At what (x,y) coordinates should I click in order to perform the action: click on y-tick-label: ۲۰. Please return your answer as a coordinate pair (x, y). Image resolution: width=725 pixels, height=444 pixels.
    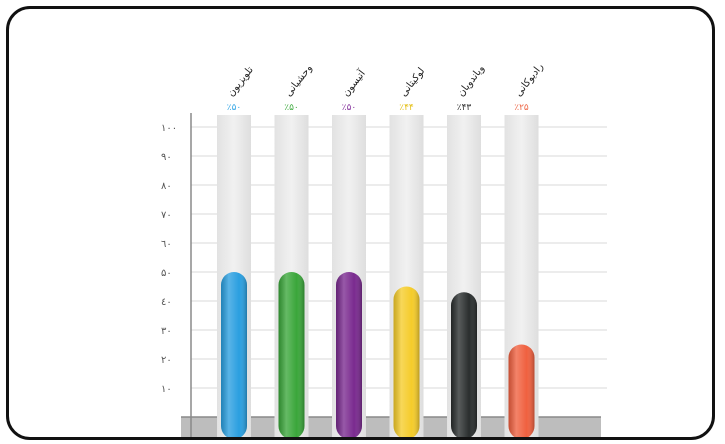
    Looking at the image, I should click on (166, 360).